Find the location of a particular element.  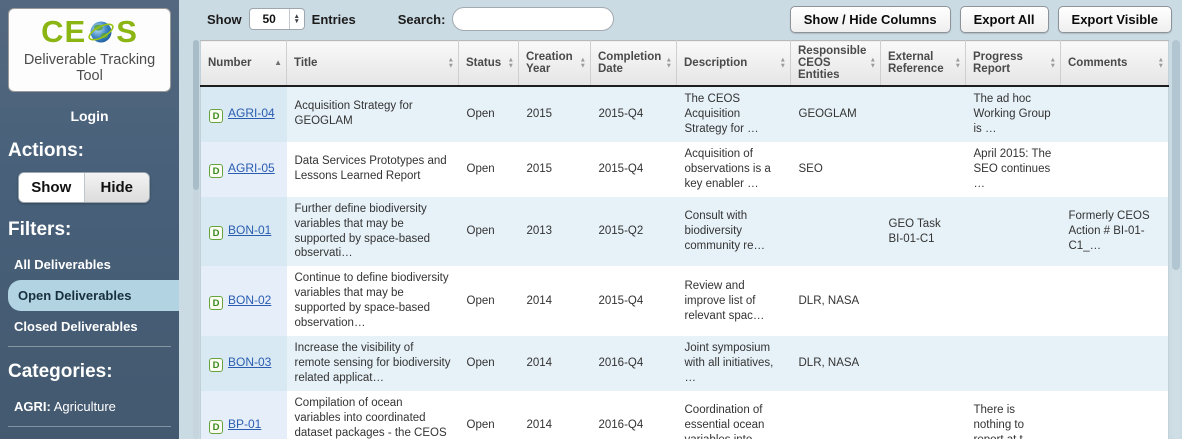

search-input is located at coordinates (533, 19).